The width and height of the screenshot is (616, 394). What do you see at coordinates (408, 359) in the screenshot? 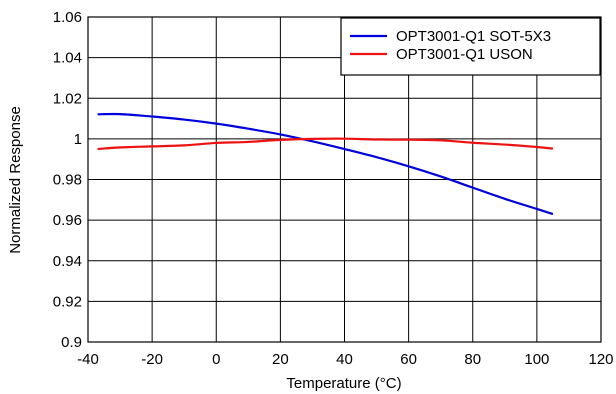
I see `x-tick-label: 60` at bounding box center [408, 359].